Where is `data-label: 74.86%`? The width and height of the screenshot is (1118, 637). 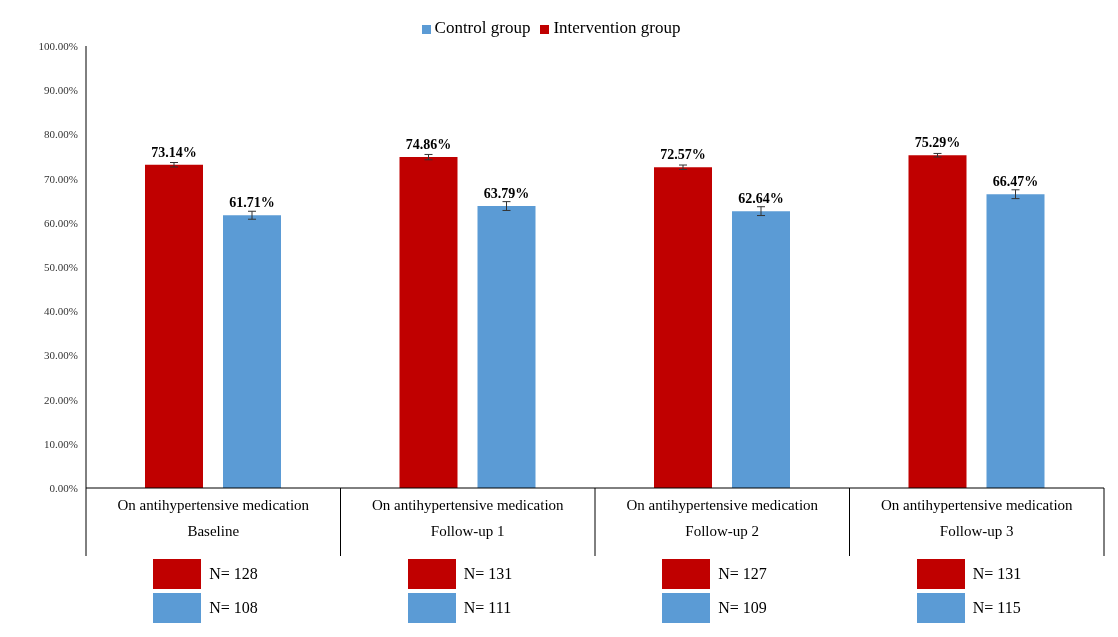 data-label: 74.86% is located at coordinates (428, 145).